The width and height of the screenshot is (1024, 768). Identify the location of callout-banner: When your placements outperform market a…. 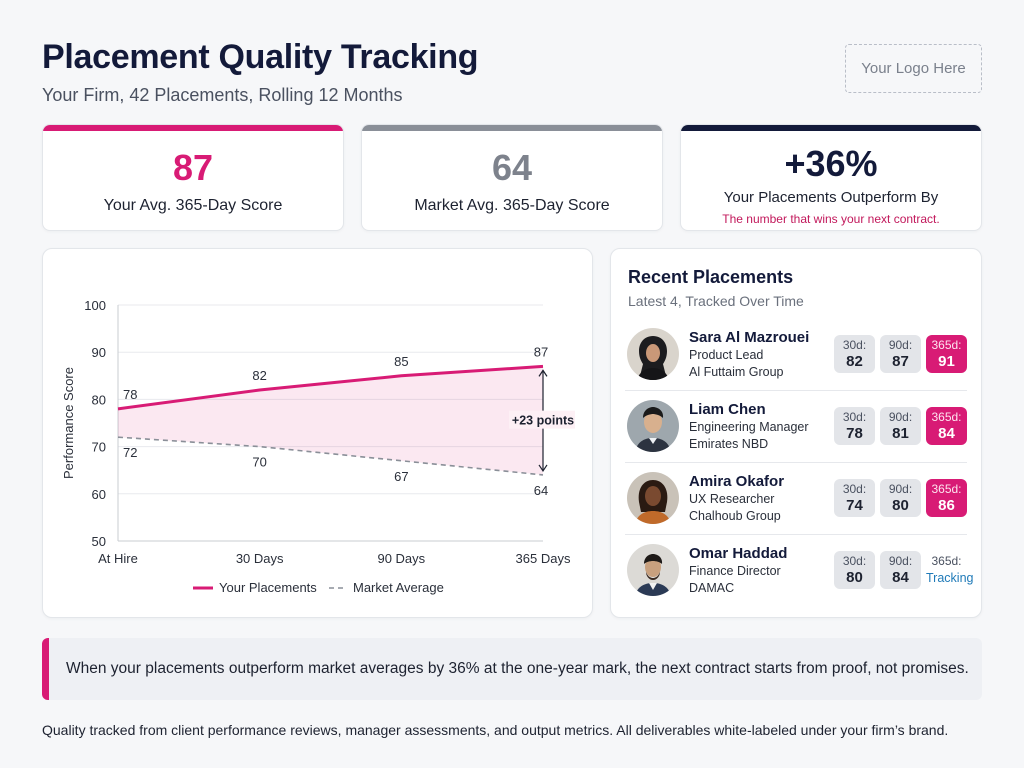
(512, 669).